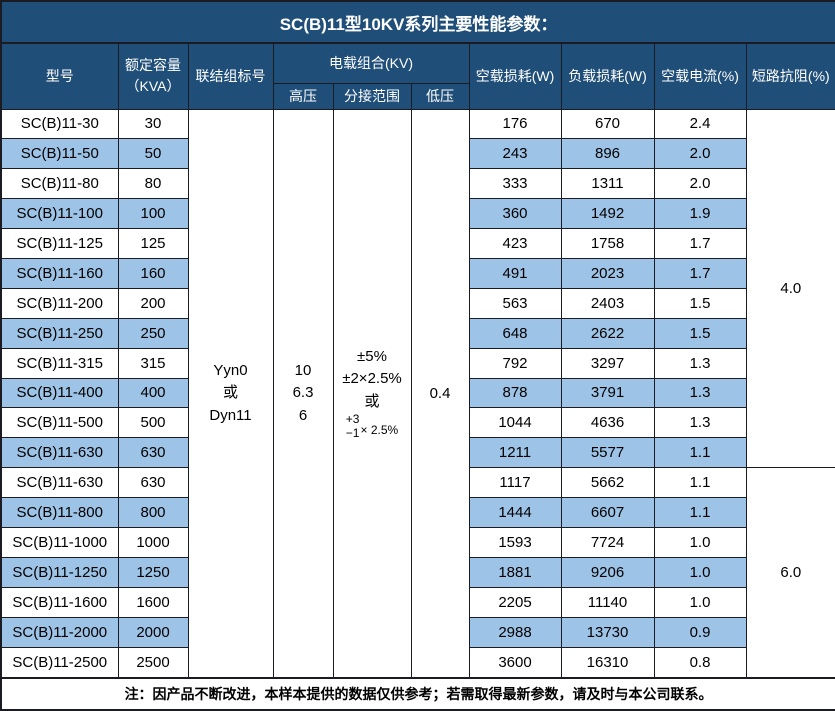 The image size is (835, 711). What do you see at coordinates (700, 662) in the screenshot?
I see `no-load-current-cell: 0.8` at bounding box center [700, 662].